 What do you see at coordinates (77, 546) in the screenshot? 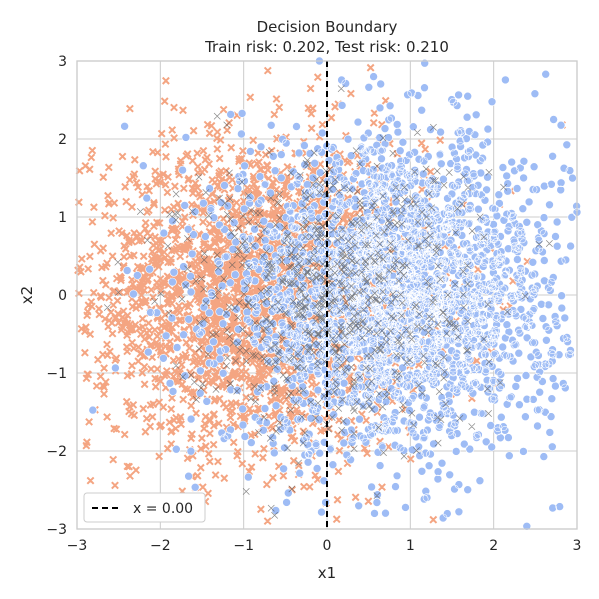
I see `x-tick-label: −3` at bounding box center [77, 546].